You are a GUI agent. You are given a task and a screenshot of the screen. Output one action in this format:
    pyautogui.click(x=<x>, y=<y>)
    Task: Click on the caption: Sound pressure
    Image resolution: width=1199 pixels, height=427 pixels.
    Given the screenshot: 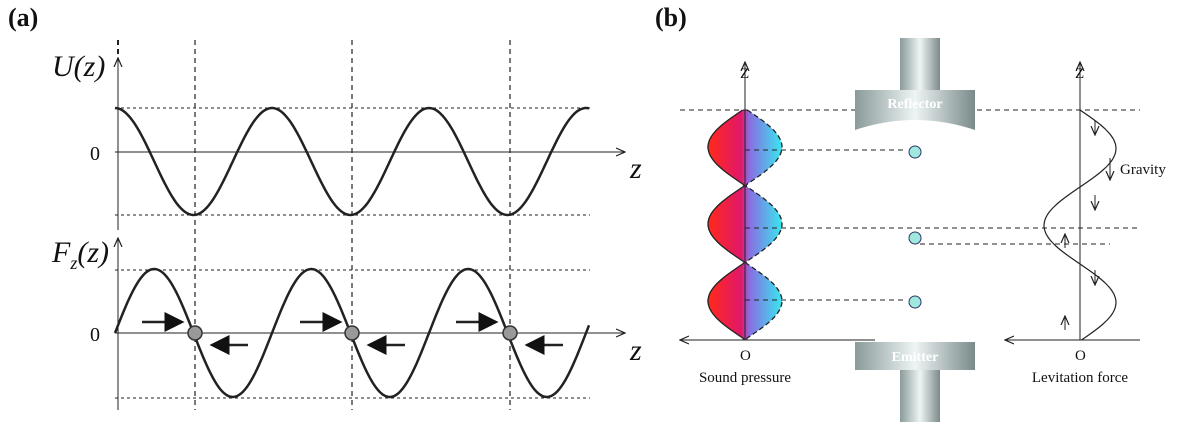 What is the action you would take?
    pyautogui.click(x=745, y=378)
    